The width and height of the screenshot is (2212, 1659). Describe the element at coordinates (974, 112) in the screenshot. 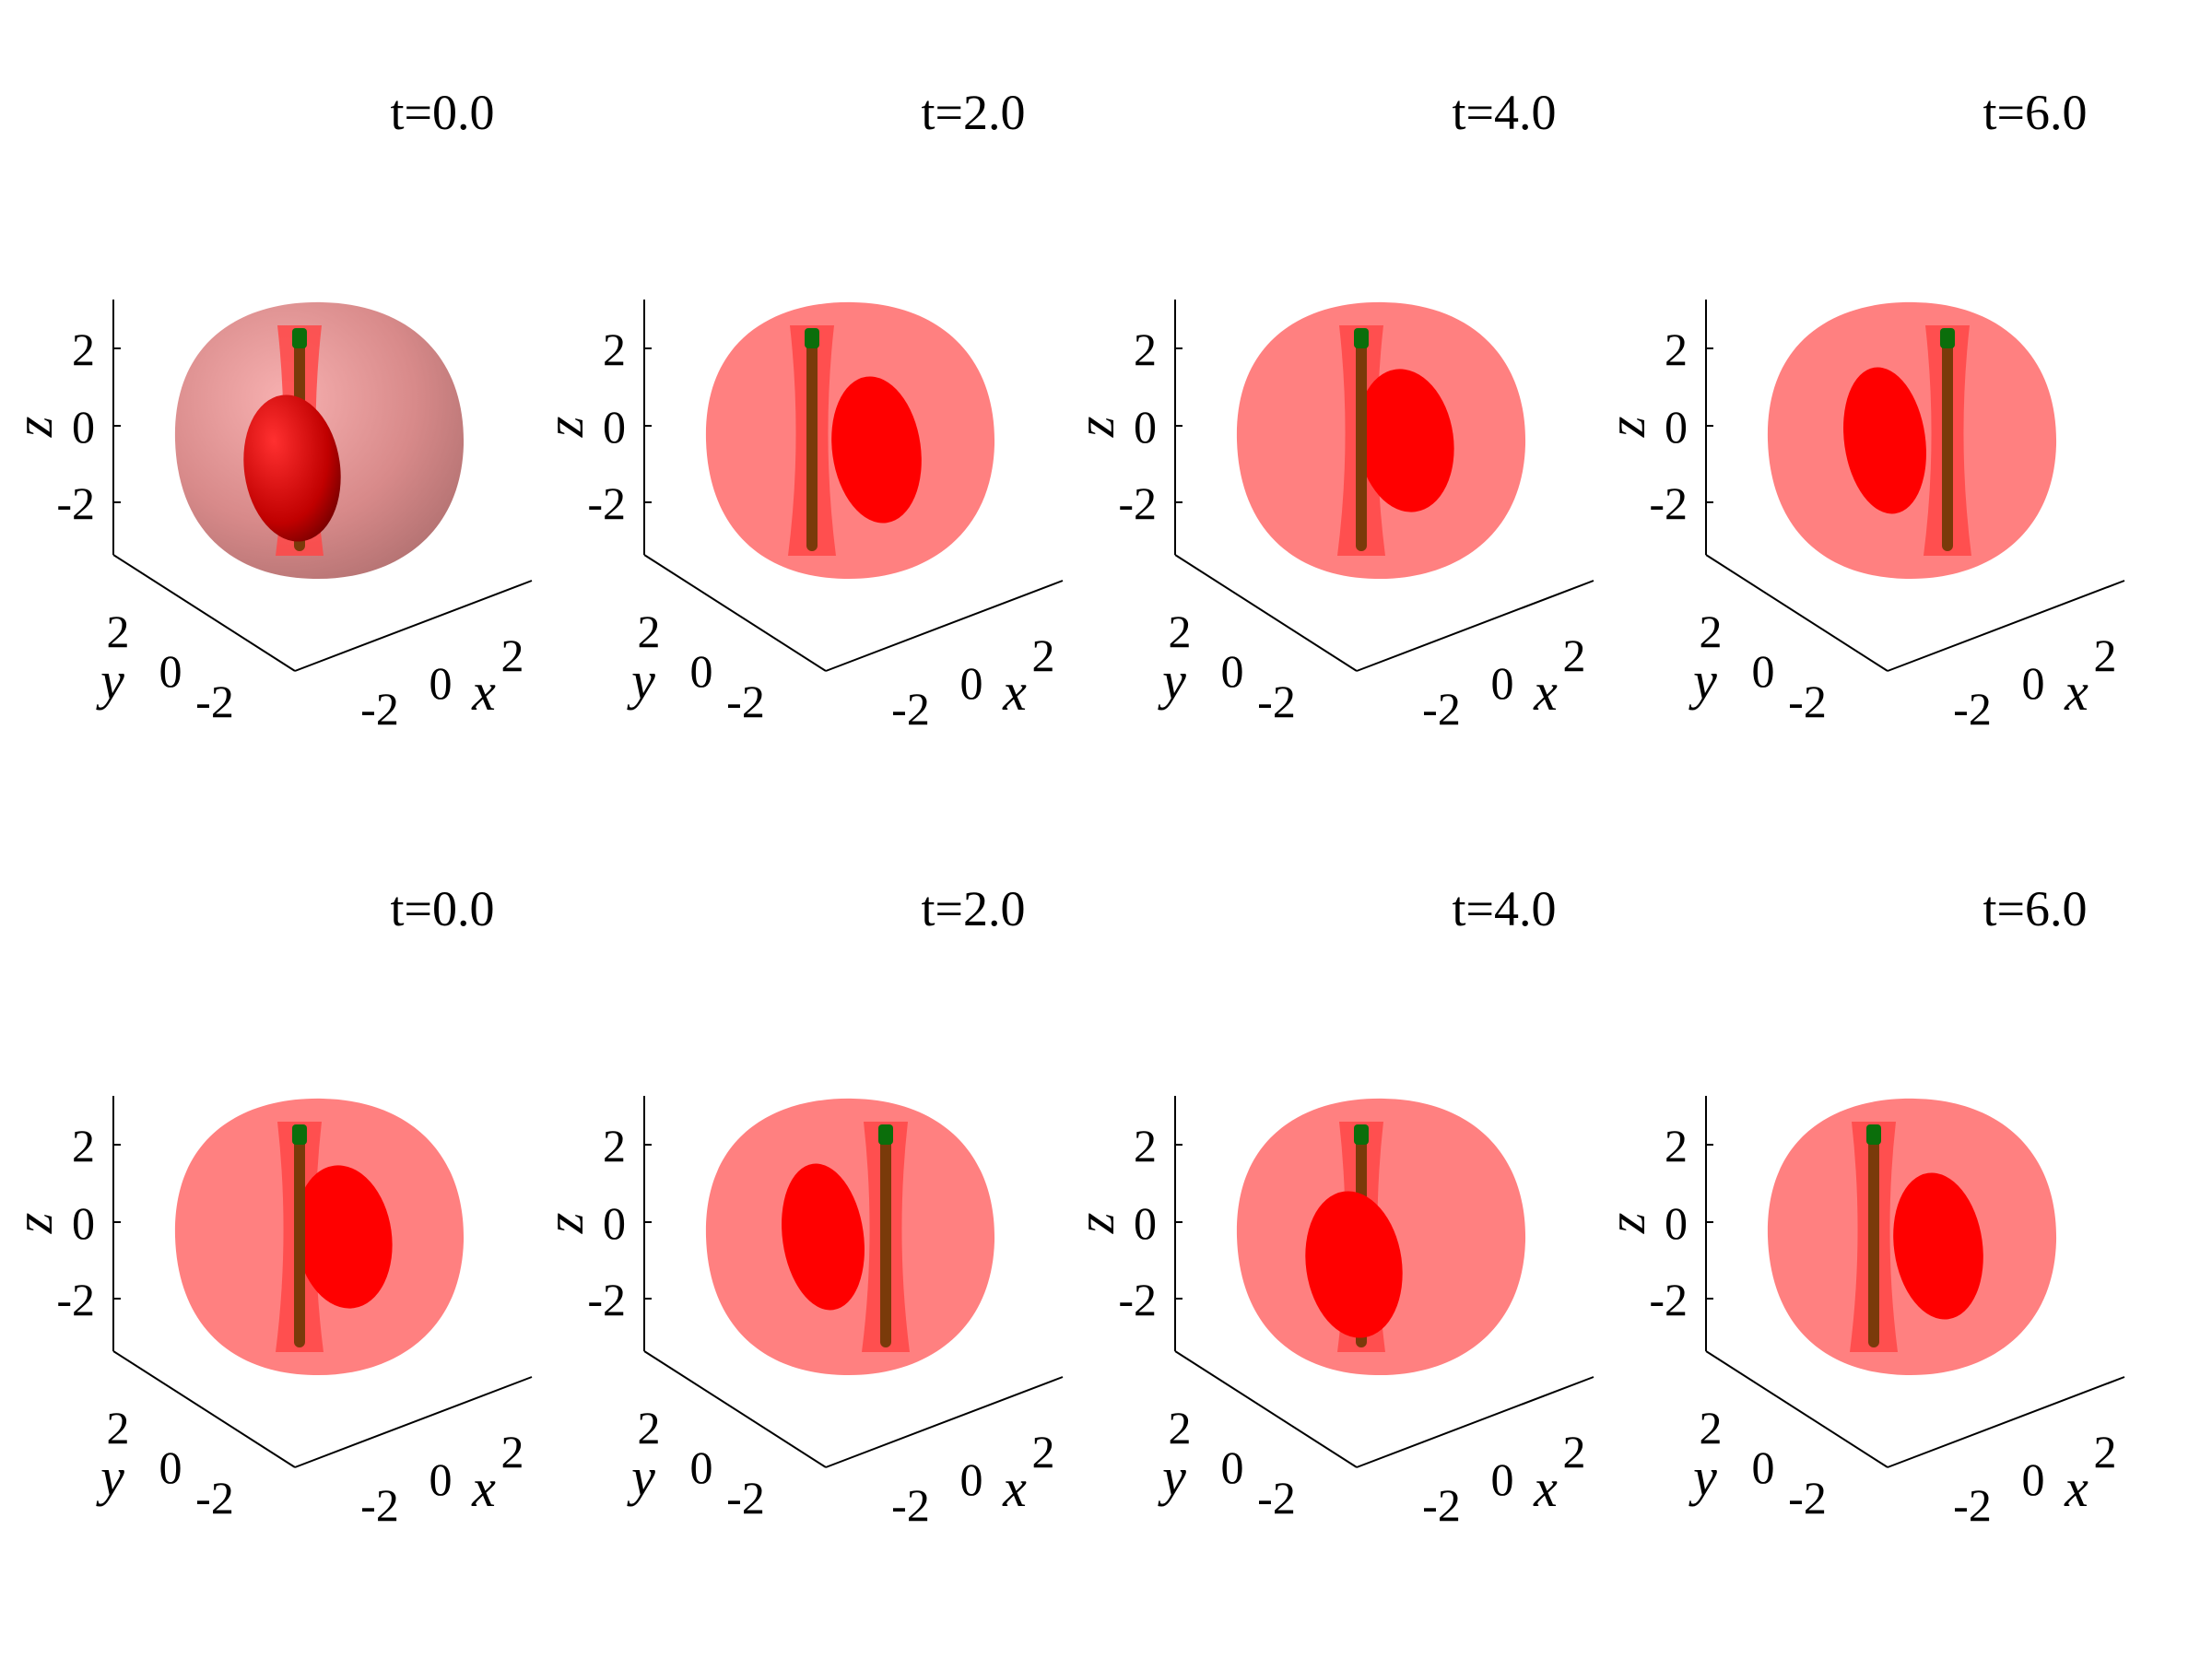

I see `panel-title: t=2.0` at that location.